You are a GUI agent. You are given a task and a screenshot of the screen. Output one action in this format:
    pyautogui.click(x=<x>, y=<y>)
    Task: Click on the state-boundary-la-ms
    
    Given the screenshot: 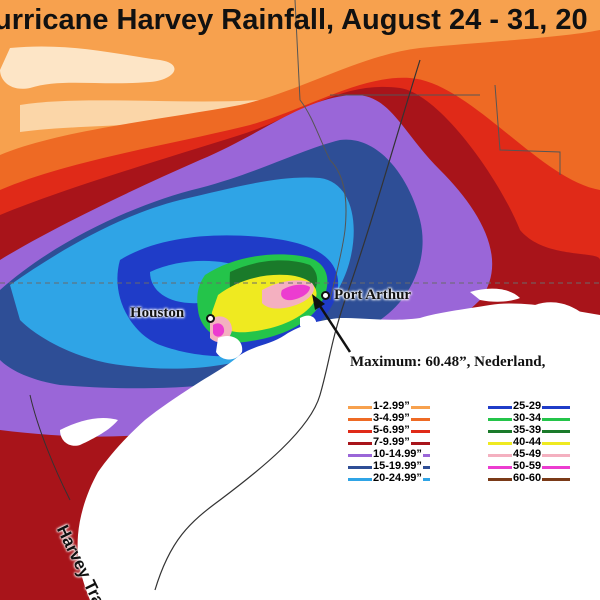 What is the action you would take?
    pyautogui.click(x=527, y=129)
    